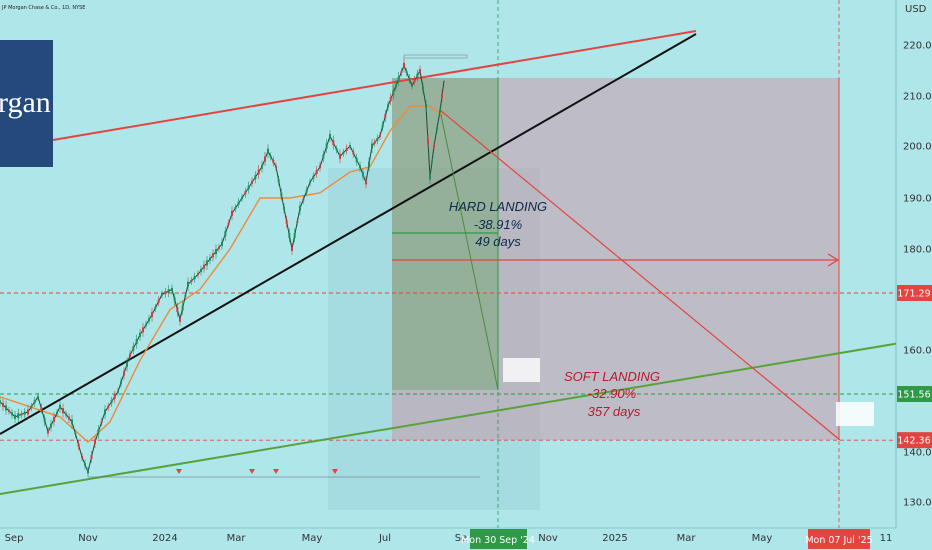 The height and width of the screenshot is (550, 932). What do you see at coordinates (839, 539) in the screenshot?
I see `date-badge-jul` at bounding box center [839, 539].